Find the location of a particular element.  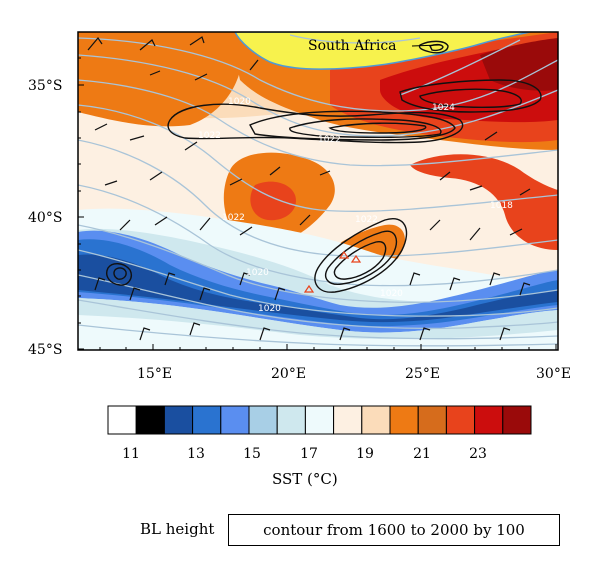

colorbar-tick-label: 11 is located at coordinates (131, 454).